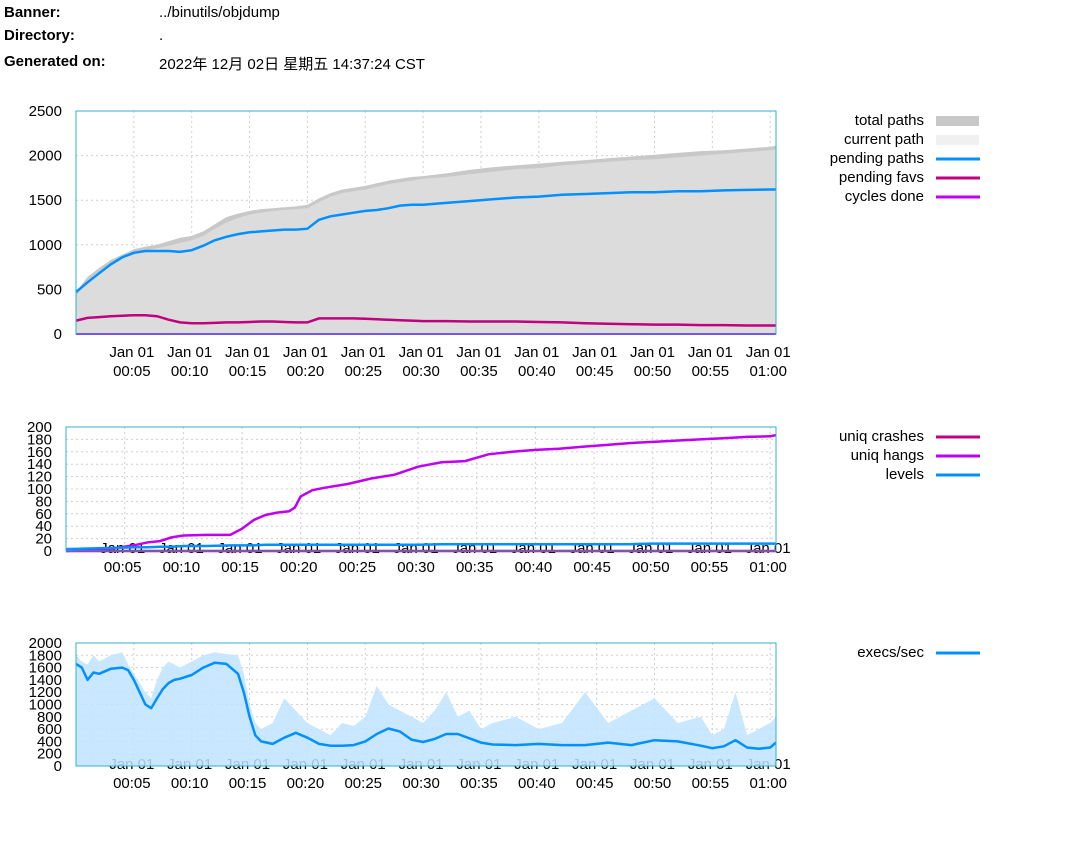 Image resolution: width=1076 pixels, height=852 pixels. What do you see at coordinates (45, 668) in the screenshot?
I see `y-tick-label: 1600` at bounding box center [45, 668].